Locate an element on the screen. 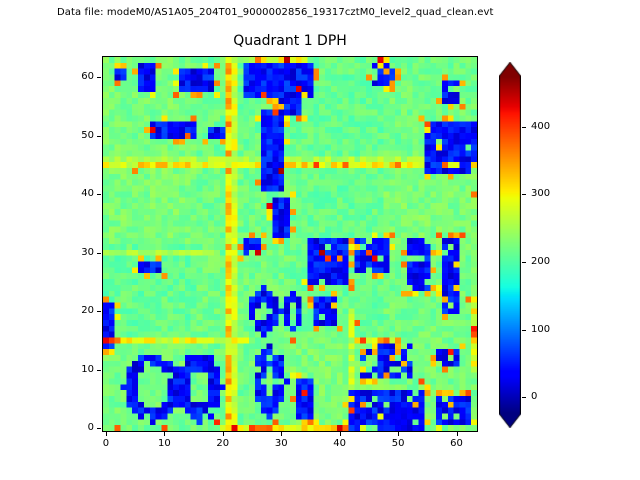 The image size is (640, 480). x-tick-label: 10 is located at coordinates (164, 443).